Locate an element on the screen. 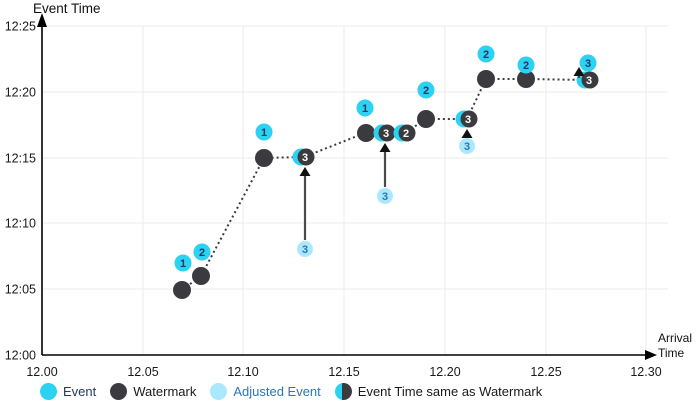  x-tick-label: 12.20 is located at coordinates (444, 372).